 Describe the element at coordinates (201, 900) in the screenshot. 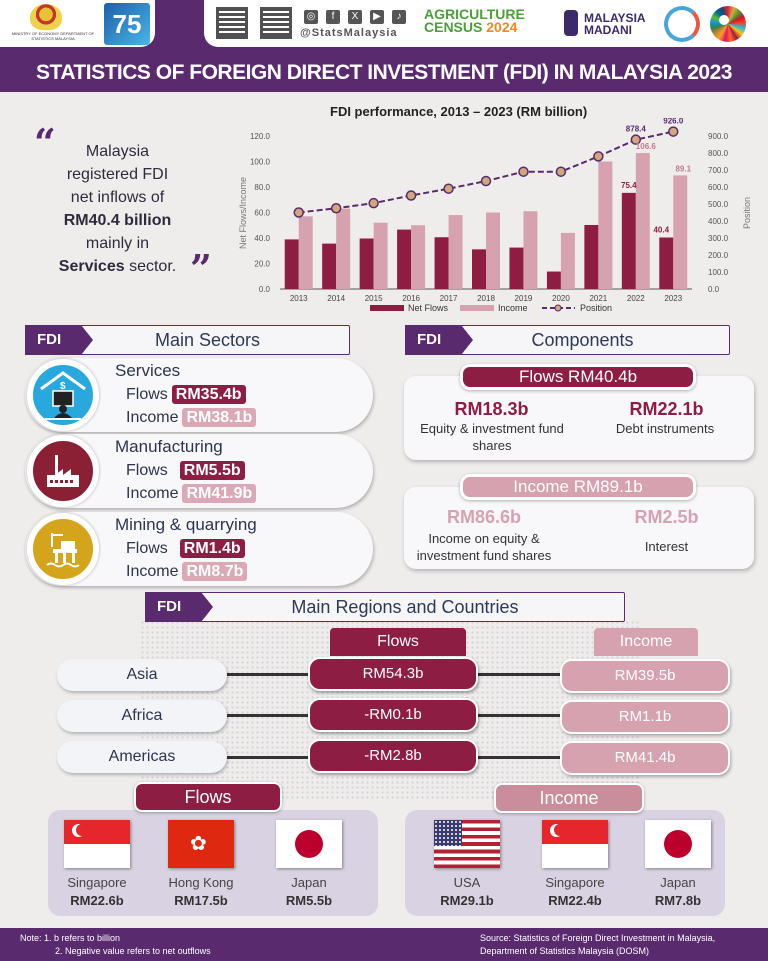

I see `country-value: RM17.5b` at that location.